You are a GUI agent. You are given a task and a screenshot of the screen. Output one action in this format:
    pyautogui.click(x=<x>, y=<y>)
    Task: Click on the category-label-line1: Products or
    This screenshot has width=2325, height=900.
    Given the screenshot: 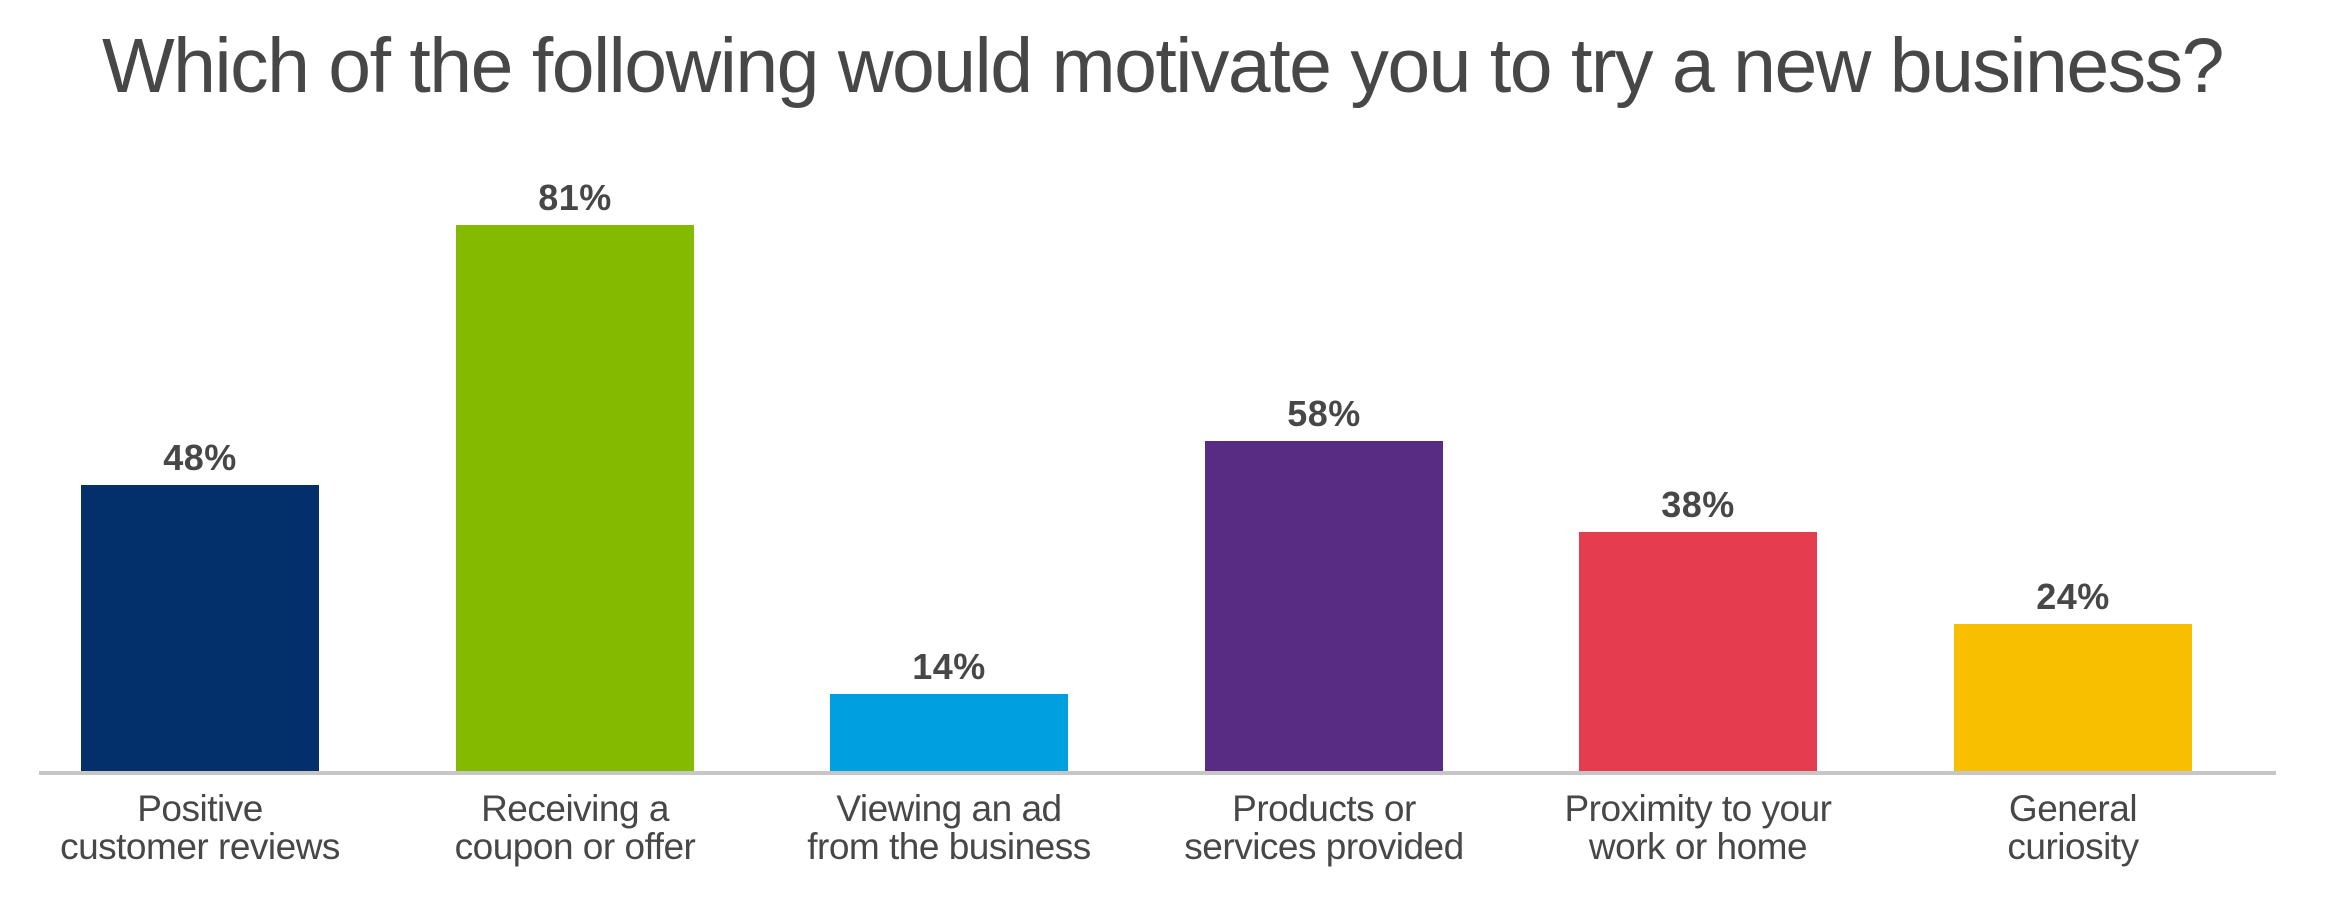 What is the action you would take?
    pyautogui.click(x=1324, y=808)
    